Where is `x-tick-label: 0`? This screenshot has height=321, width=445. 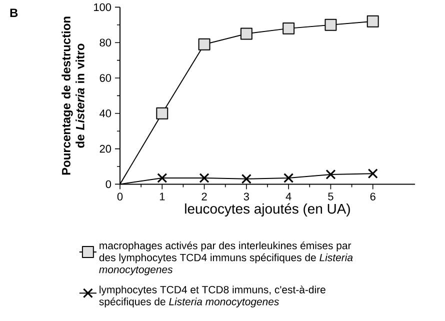 x-tick-label: 0 is located at coordinates (120, 196).